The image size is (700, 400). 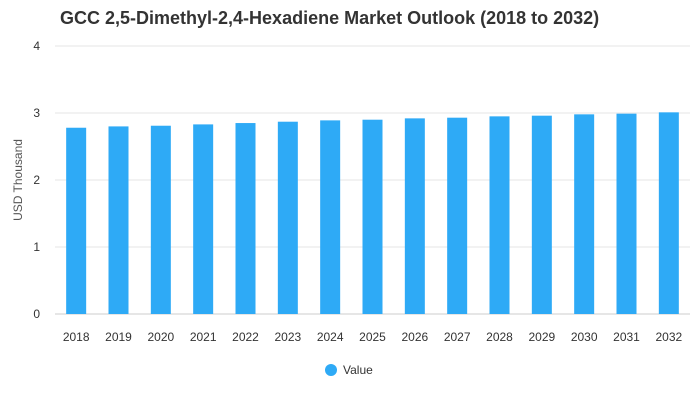 What do you see at coordinates (36, 247) in the screenshot?
I see `y-tick-label: 1` at bounding box center [36, 247].